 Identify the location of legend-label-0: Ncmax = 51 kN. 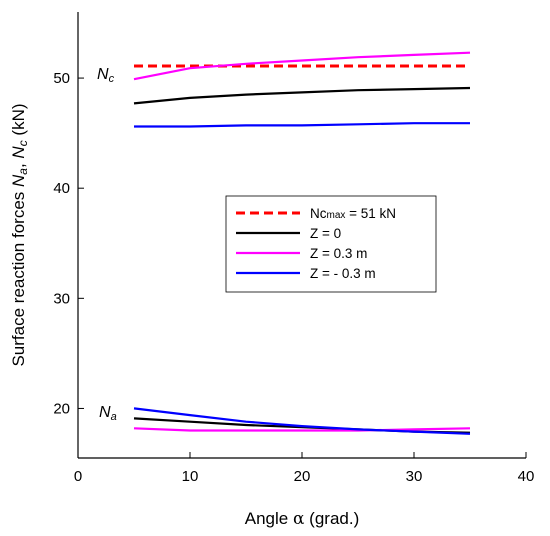
(353, 213).